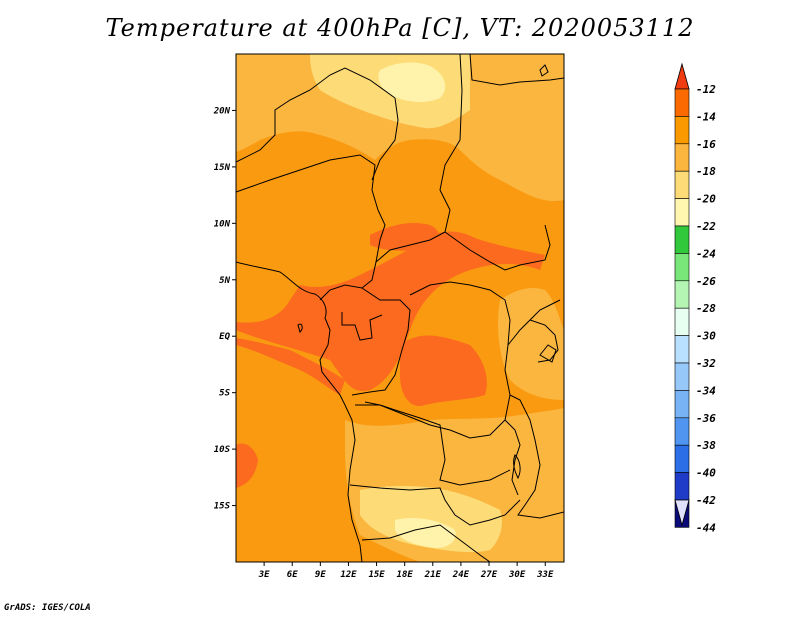  Describe the element at coordinates (706, 281) in the screenshot. I see `colorbar-label: -26` at that location.